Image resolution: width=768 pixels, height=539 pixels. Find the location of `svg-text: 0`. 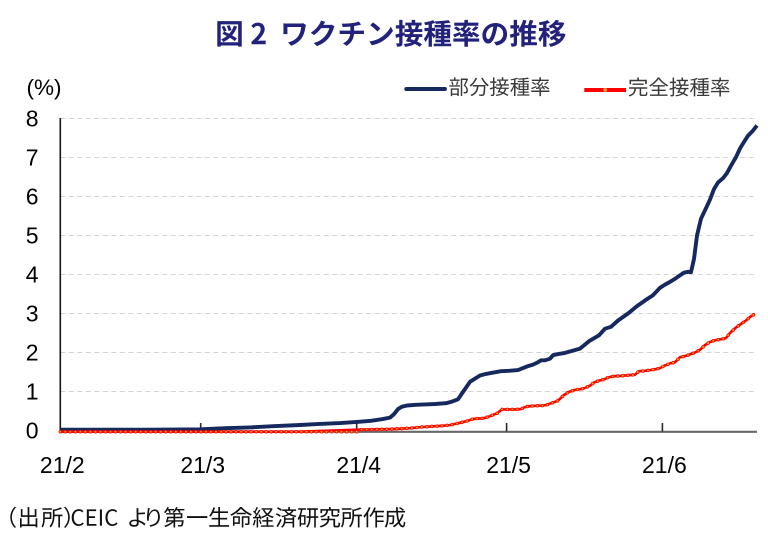

svg-text: 0 is located at coordinates (32, 431).